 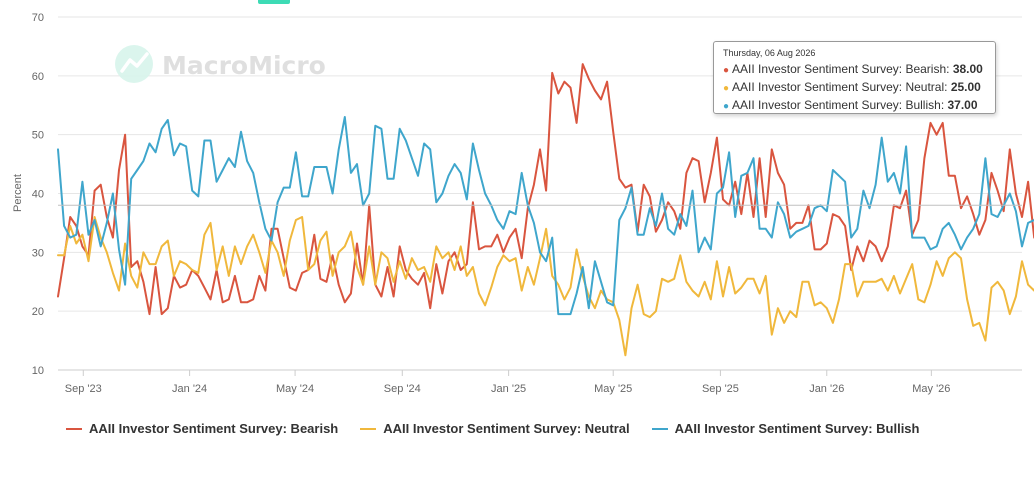 What do you see at coordinates (295, 389) in the screenshot?
I see `x-tick-label: May '24` at bounding box center [295, 389].